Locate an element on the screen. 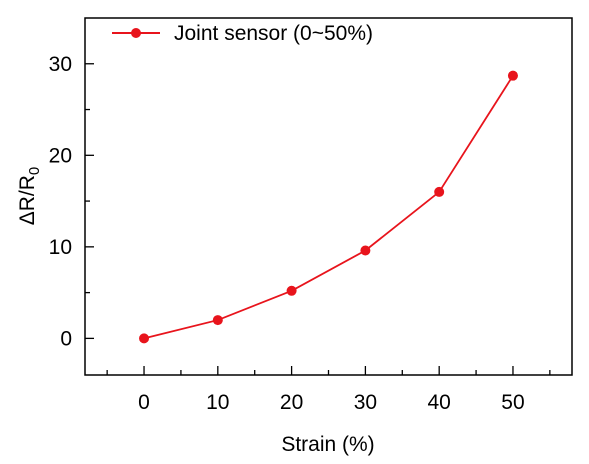  y-tick-label: 30 is located at coordinates (60, 64).